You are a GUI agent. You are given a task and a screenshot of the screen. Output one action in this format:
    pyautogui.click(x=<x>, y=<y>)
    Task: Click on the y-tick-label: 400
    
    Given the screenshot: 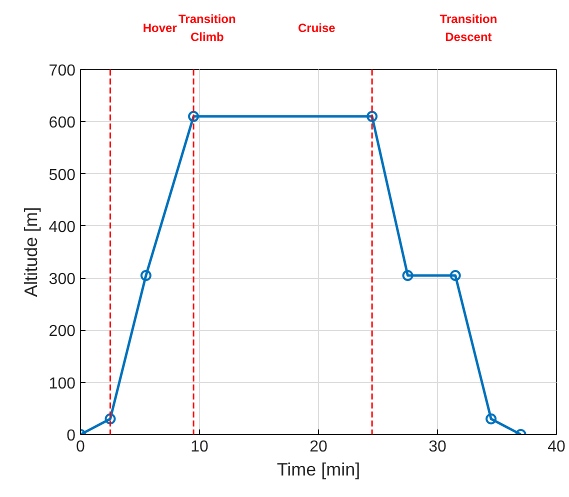 What is the action you would take?
    pyautogui.click(x=62, y=227)
    